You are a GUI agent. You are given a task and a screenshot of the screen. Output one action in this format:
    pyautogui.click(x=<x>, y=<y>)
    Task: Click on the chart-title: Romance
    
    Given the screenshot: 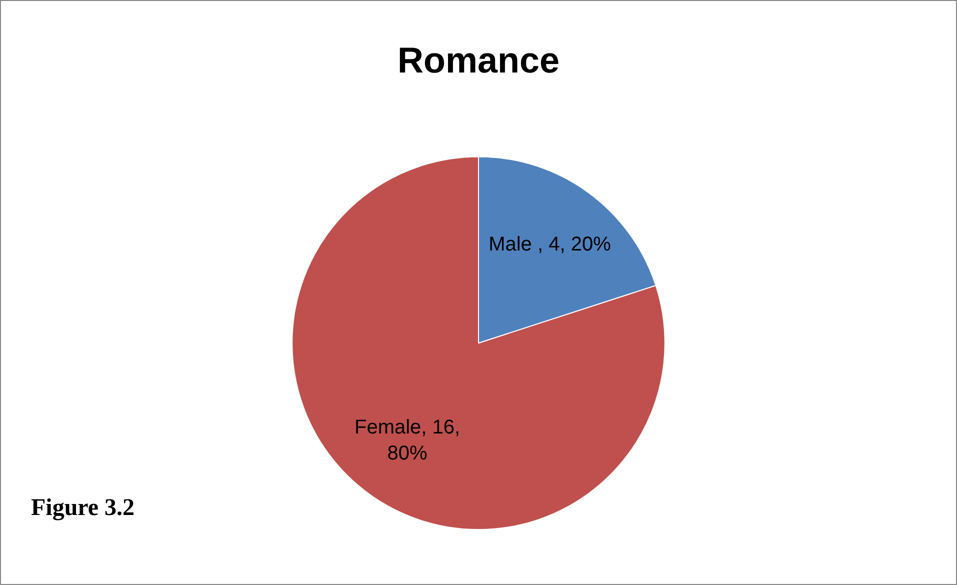 What is the action you would take?
    pyautogui.click(x=478, y=60)
    